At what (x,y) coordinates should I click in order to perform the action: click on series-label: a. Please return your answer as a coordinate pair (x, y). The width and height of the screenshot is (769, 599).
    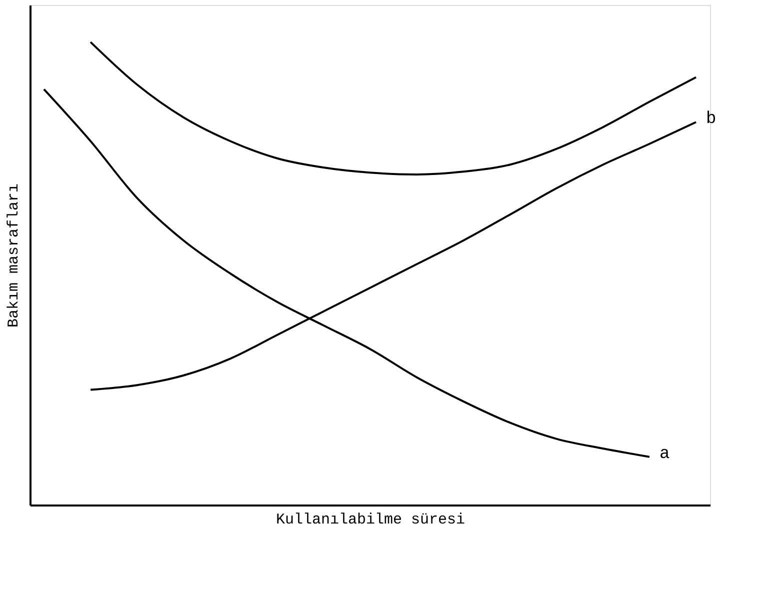
    Looking at the image, I should click on (664, 454).